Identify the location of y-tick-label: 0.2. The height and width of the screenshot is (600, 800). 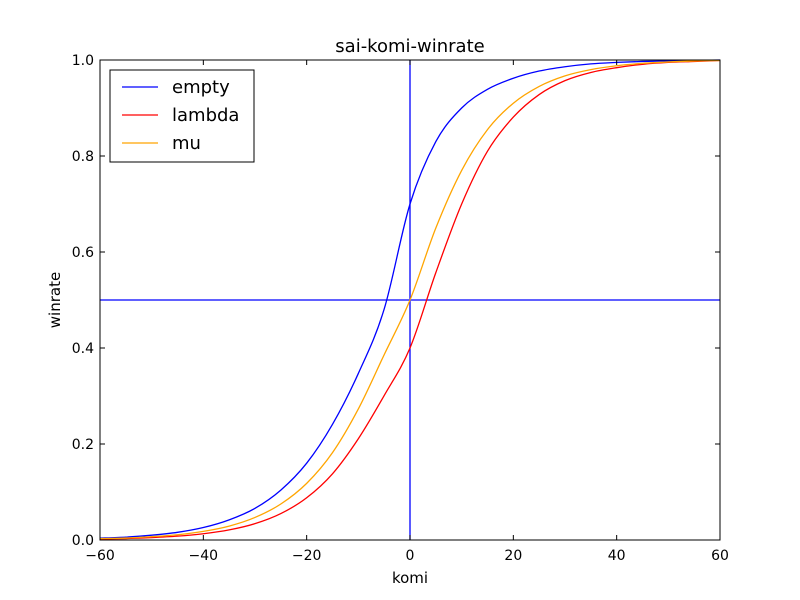
(83, 445).